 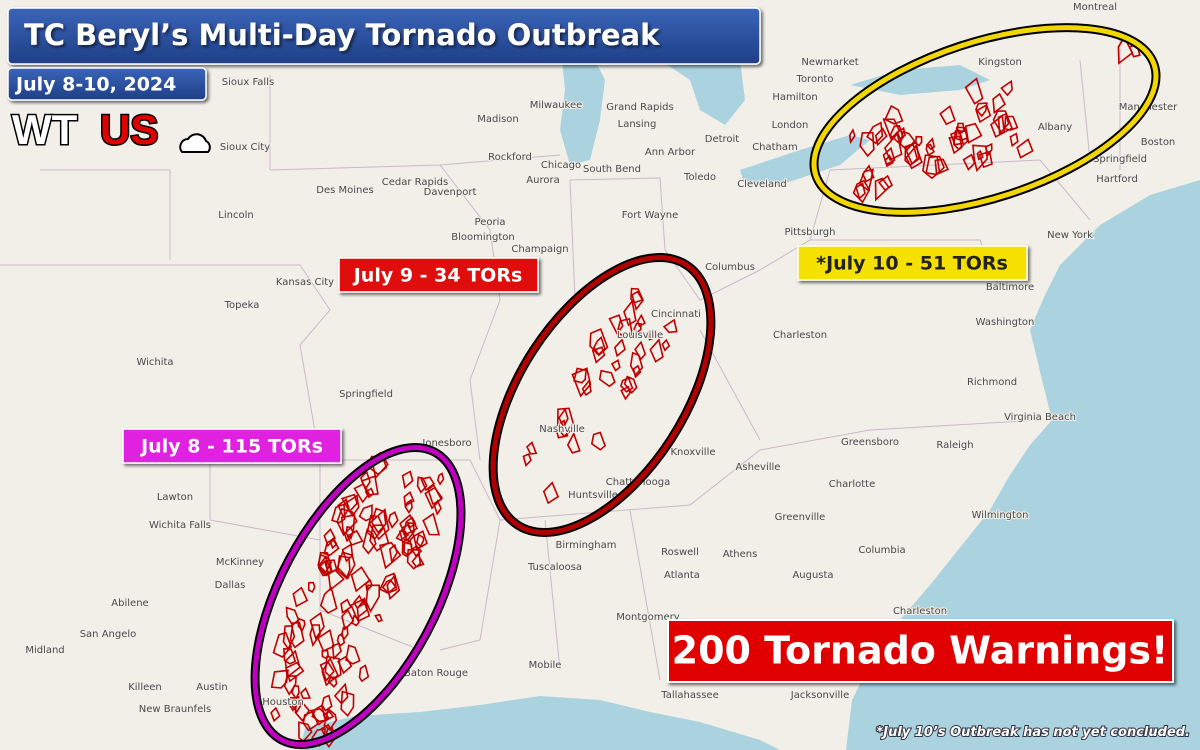 I want to click on place-label: Baltimore, so click(x=1010, y=287).